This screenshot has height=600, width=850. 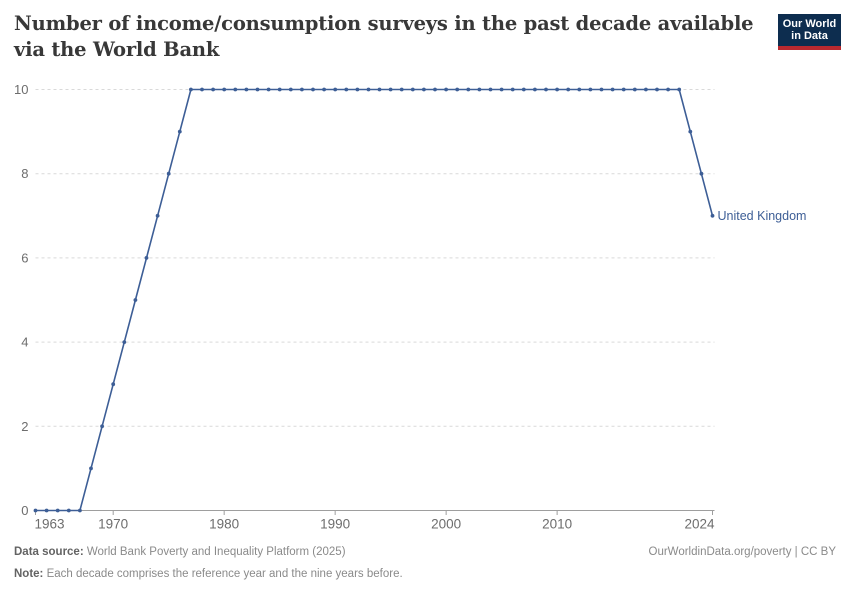 What do you see at coordinates (557, 524) in the screenshot?
I see `x-tick-label-2010: 2010` at bounding box center [557, 524].